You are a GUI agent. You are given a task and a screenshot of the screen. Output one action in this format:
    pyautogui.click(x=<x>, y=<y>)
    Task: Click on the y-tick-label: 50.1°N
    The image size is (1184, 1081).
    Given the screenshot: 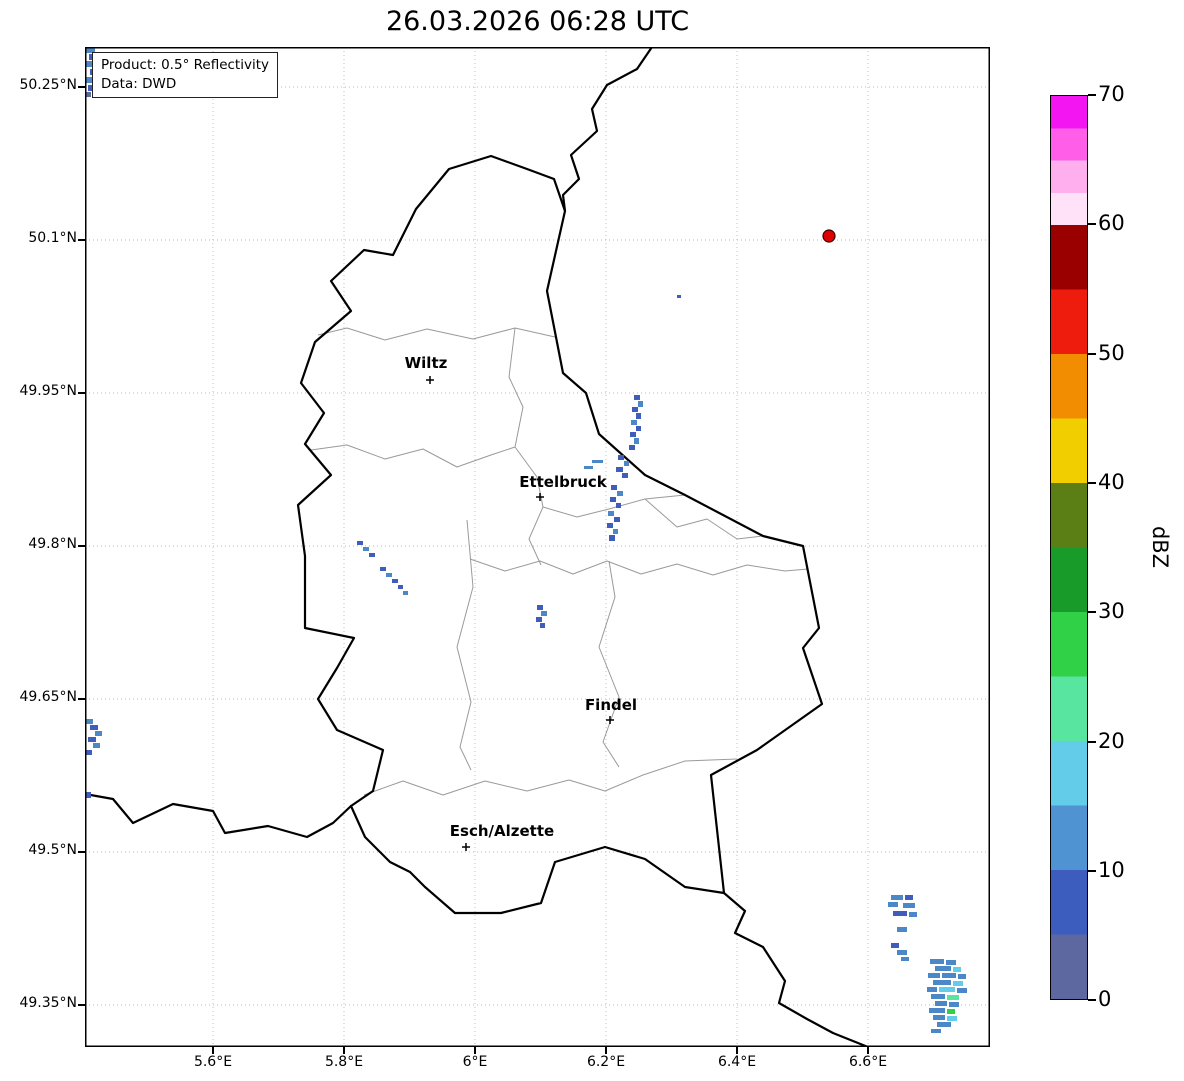 What is the action you would take?
    pyautogui.click(x=52, y=238)
    